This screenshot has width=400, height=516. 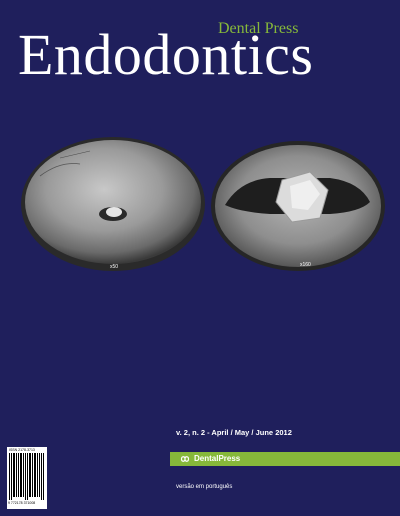 What do you see at coordinates (114, 267) in the screenshot?
I see `magnification-label-left: x50` at bounding box center [114, 267].